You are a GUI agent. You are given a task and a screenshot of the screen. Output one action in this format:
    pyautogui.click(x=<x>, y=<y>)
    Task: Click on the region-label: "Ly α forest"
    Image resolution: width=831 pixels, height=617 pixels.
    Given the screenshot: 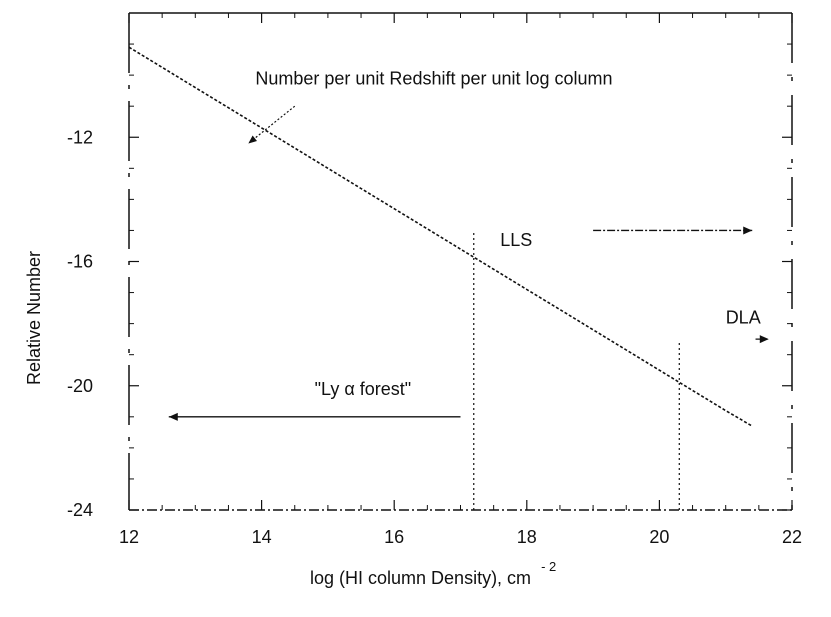 What is the action you would take?
    pyautogui.click(x=363, y=389)
    